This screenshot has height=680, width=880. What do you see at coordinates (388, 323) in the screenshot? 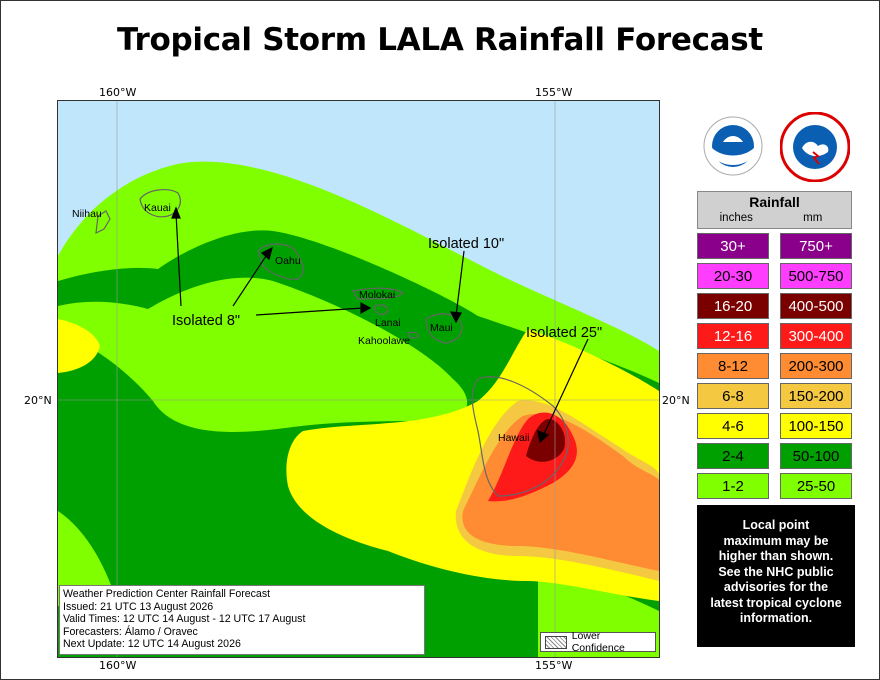
I see `island-label-lanai: Lanai` at bounding box center [388, 323].